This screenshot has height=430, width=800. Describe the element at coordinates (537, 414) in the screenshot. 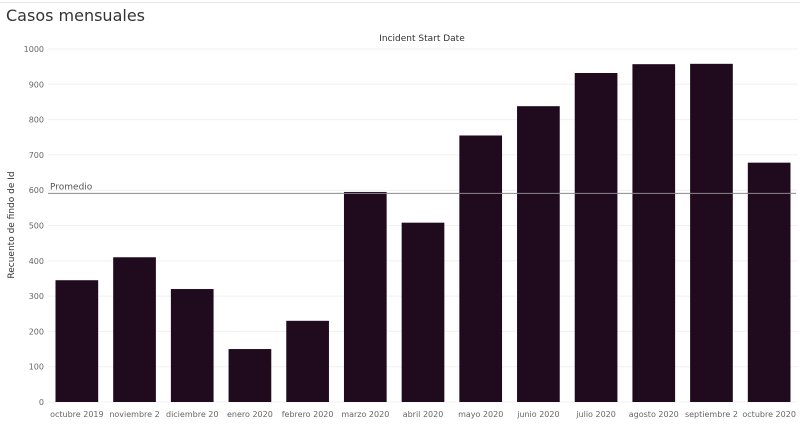

I see `x-tick-label: junio 2020` at that location.